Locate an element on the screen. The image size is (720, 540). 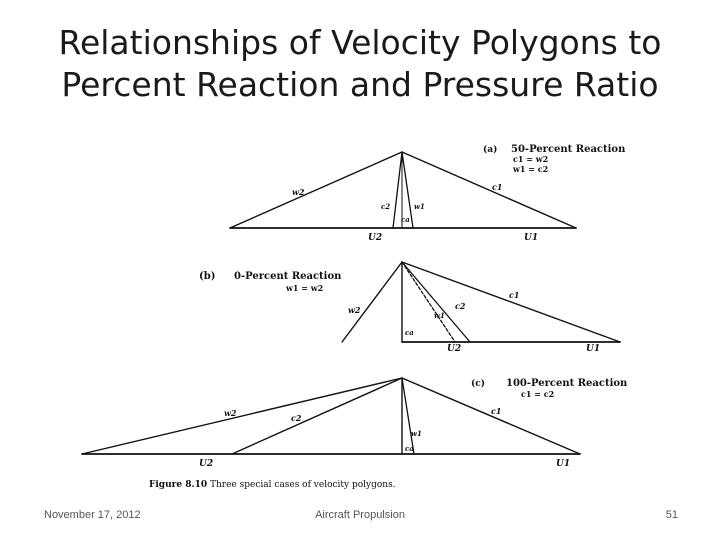
c-c1-vector is located at coordinates (491, 416).